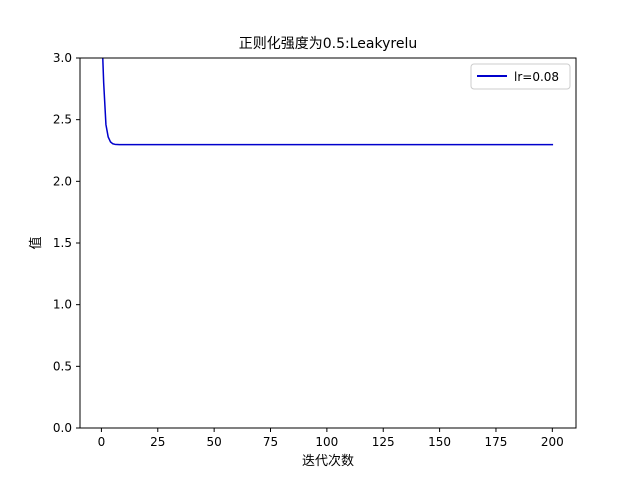 Image resolution: width=640 pixels, height=480 pixels. I want to click on x-tick-label: 100, so click(326, 442).